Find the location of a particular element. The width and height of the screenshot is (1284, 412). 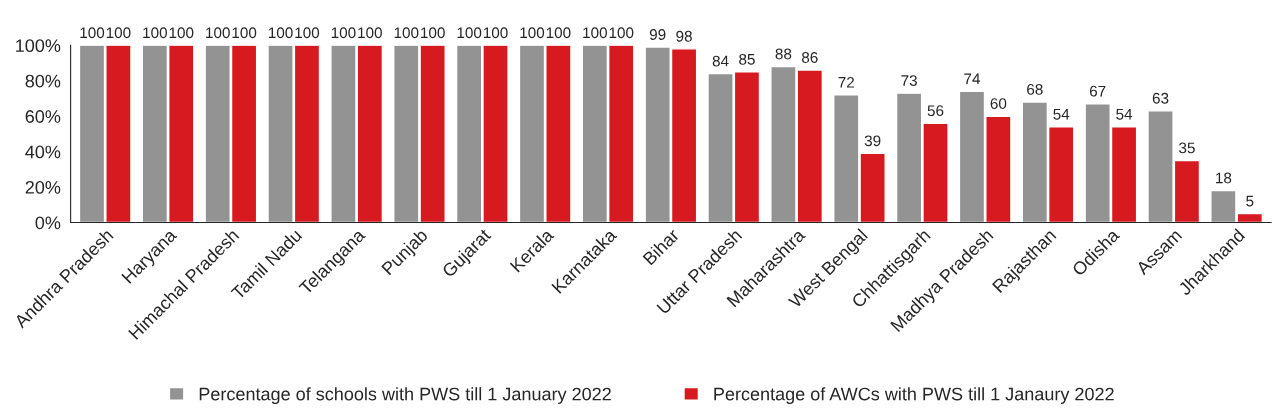

data-label: 74 is located at coordinates (972, 79).